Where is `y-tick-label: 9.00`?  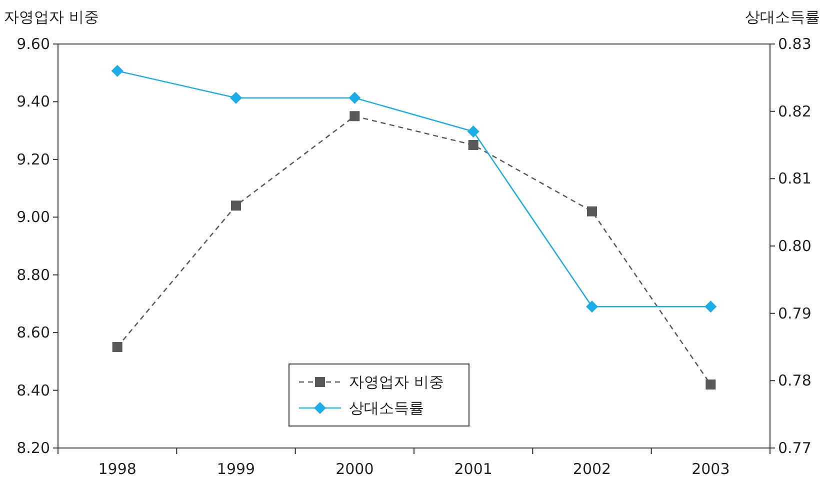
y-tick-label: 9.00 is located at coordinates (33, 217).